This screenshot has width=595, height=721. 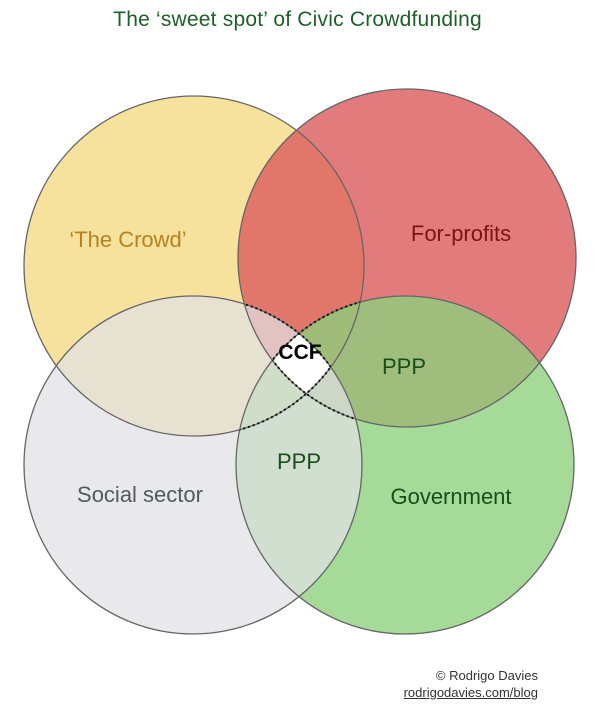 What do you see at coordinates (486, 675) in the screenshot?
I see `copyright-text: © Rodrigo Davies` at bounding box center [486, 675].